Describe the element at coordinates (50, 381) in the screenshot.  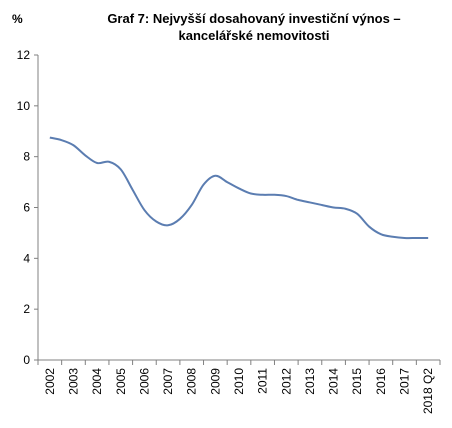
I see `x-tick-label: 2002` at that location.